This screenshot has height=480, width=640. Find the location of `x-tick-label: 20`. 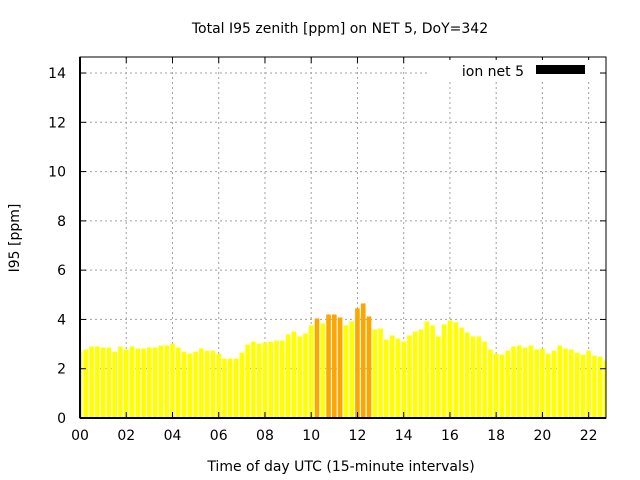

x-tick-label: 20 is located at coordinates (543, 436).